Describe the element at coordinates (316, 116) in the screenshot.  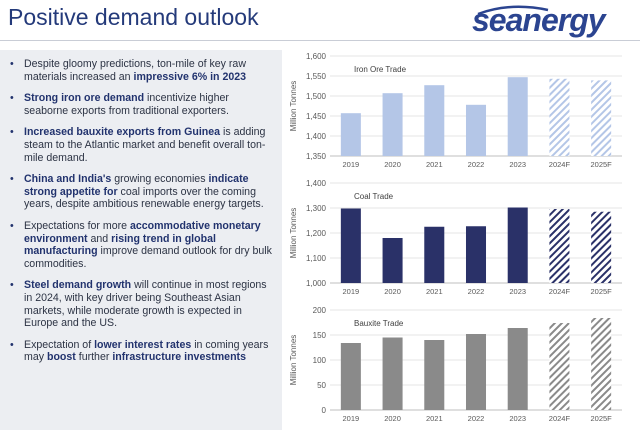
I see `y-tick-label: 1,450` at that location.